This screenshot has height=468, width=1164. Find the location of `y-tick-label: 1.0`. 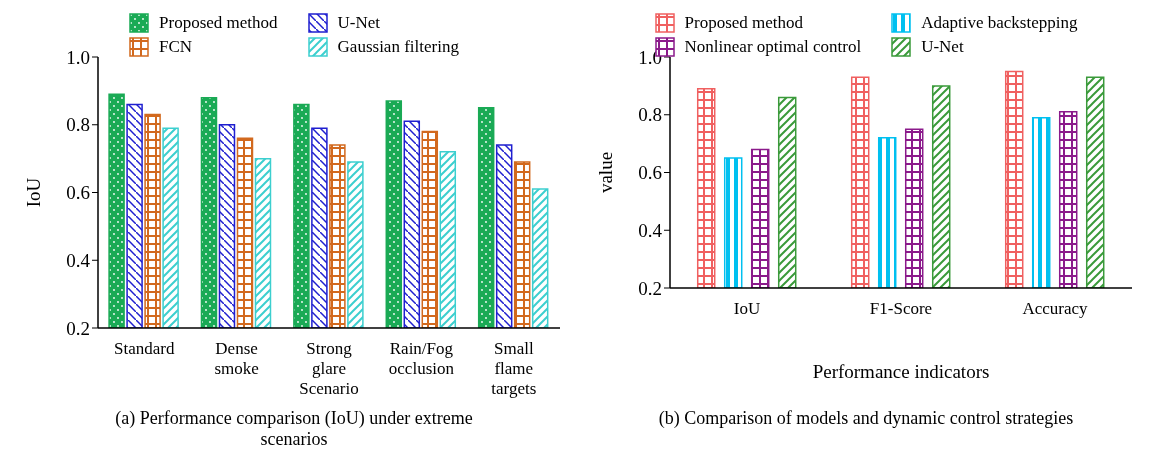

y-tick-label: 1.0 is located at coordinates (78, 57).